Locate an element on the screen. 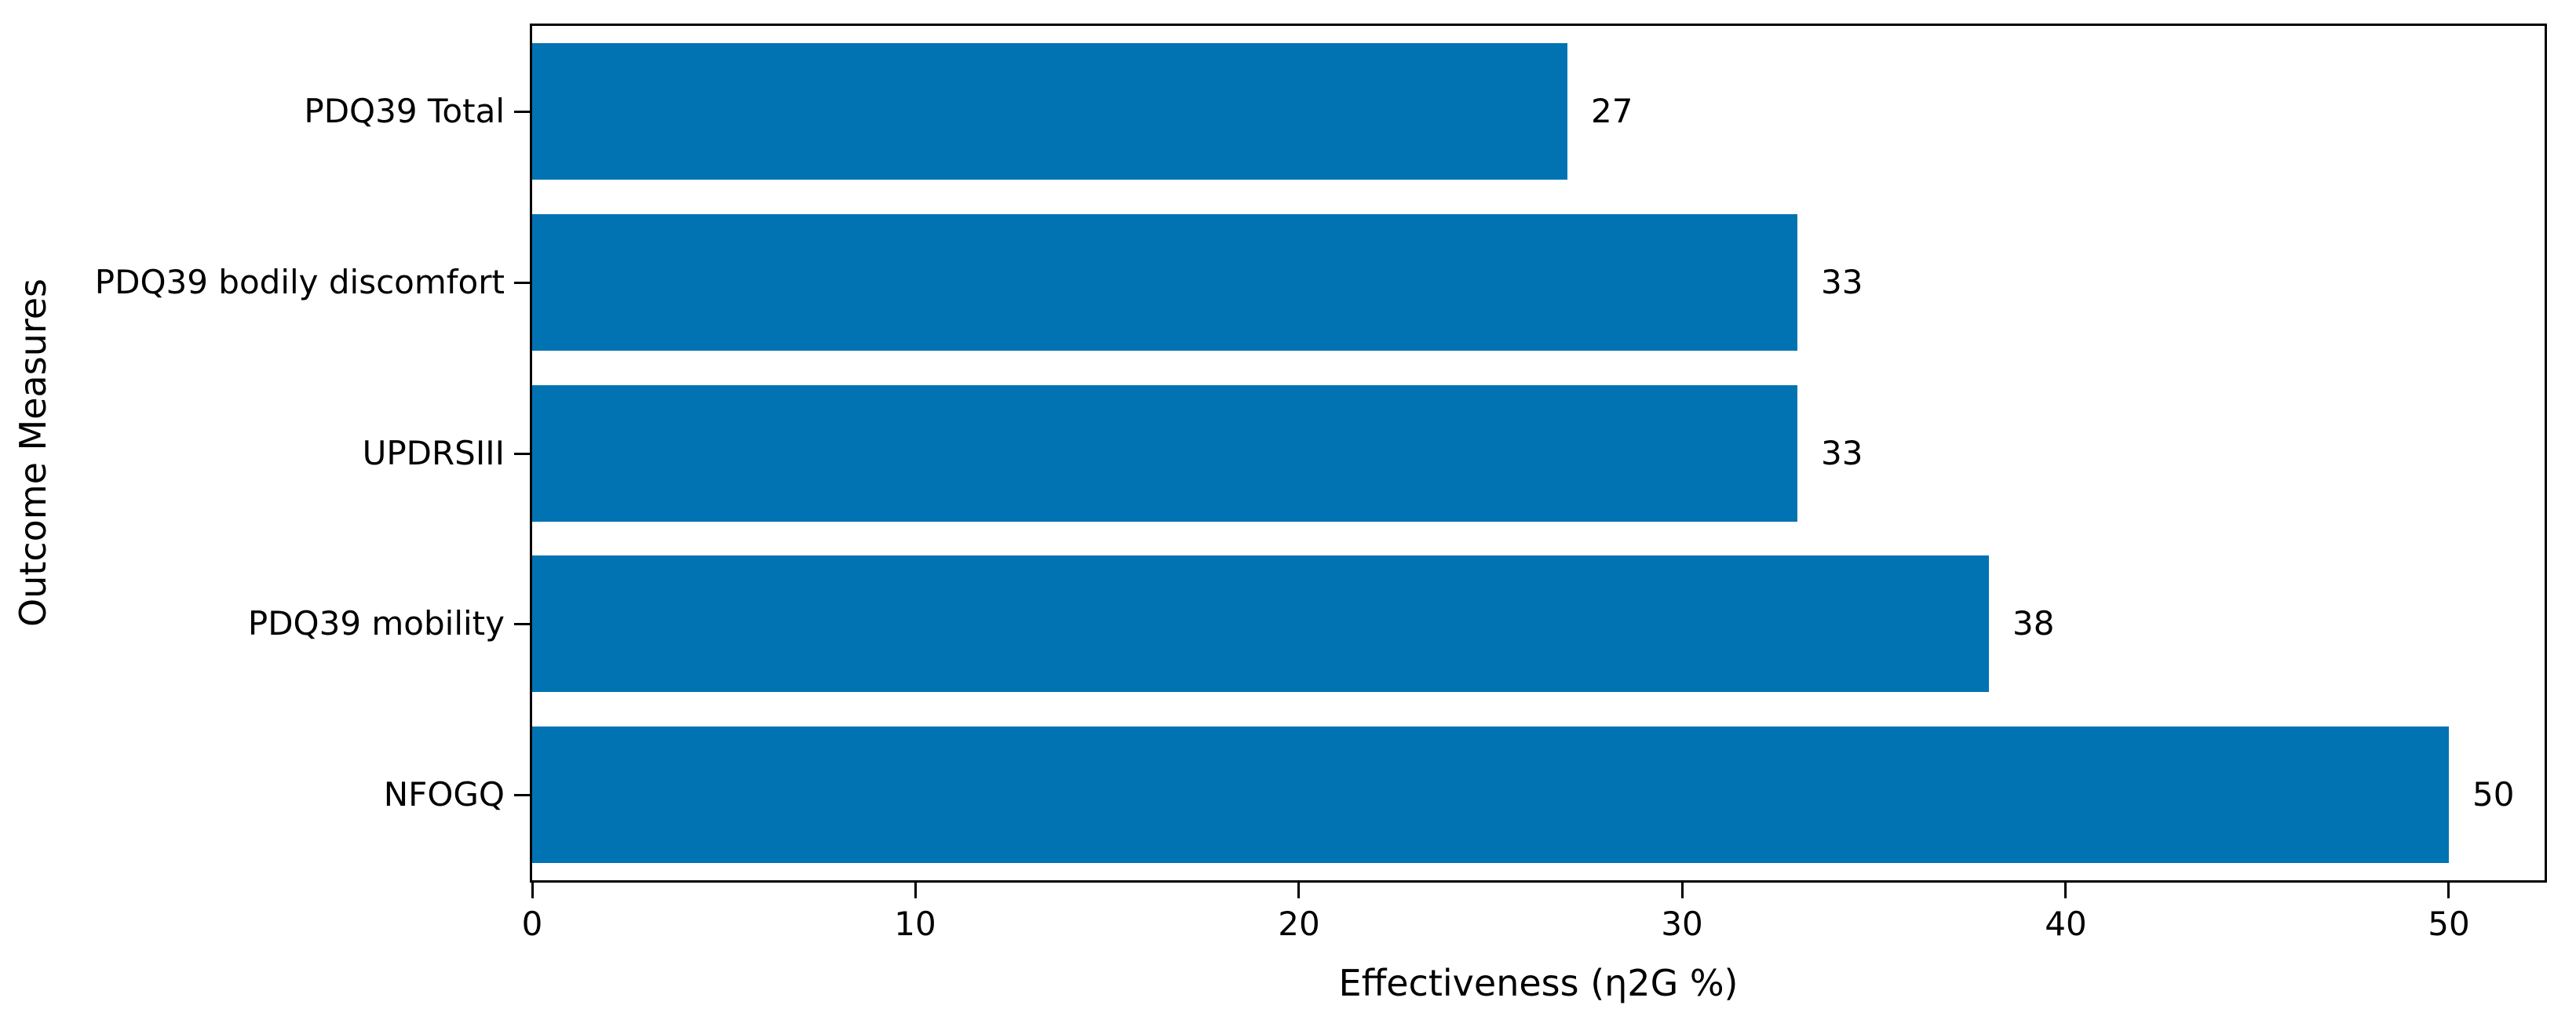  x-axis-title: Effectiveness (η2G %) is located at coordinates (1538, 983).